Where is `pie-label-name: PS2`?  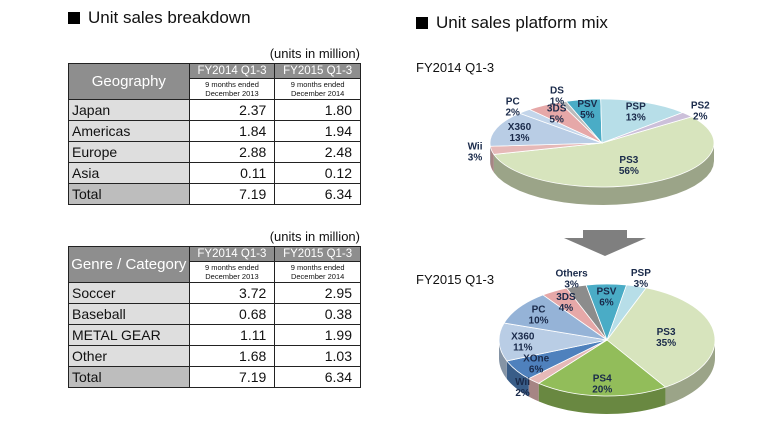 pie-label-name: PS2 is located at coordinates (700, 105).